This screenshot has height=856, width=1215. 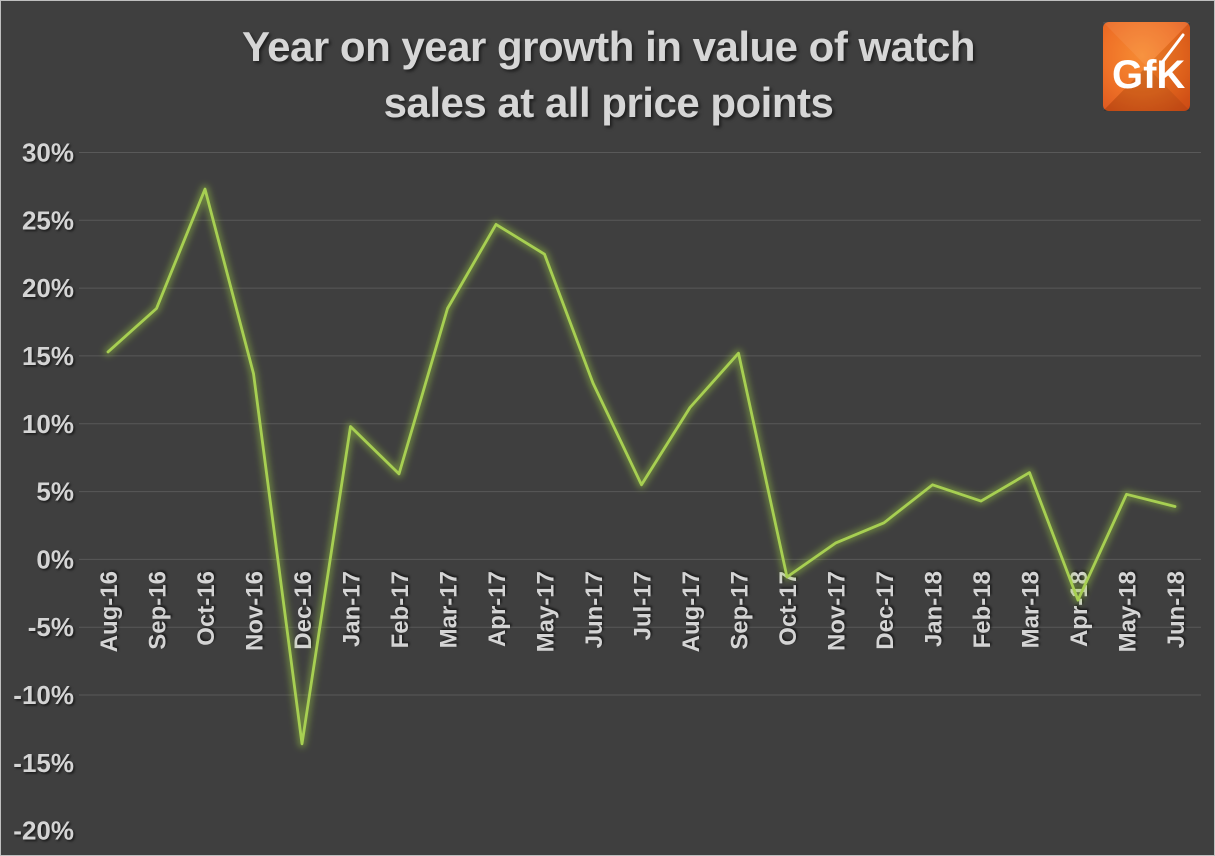 What do you see at coordinates (449, 609) in the screenshot?
I see `x-axis-tick-label: Mar-17` at bounding box center [449, 609].